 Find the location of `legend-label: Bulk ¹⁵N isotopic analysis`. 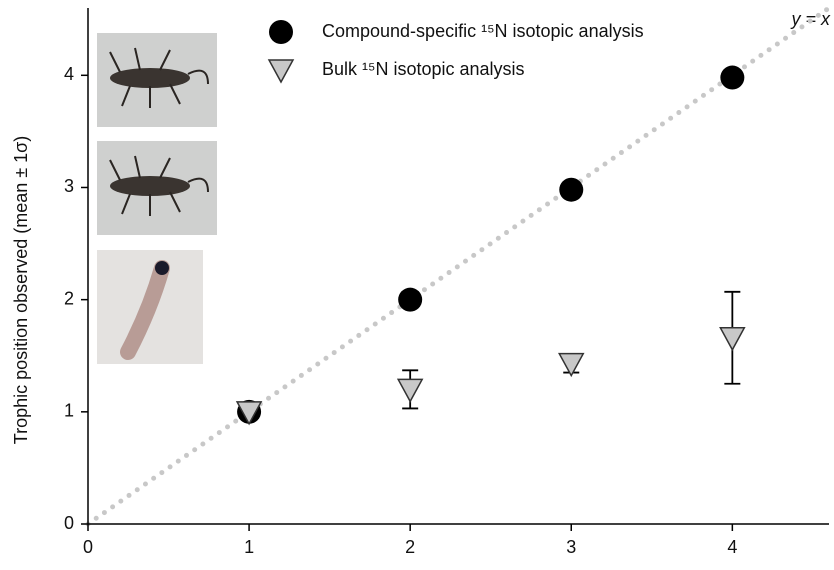

legend-label: Bulk ¹⁵N isotopic analysis is located at coordinates (423, 69).